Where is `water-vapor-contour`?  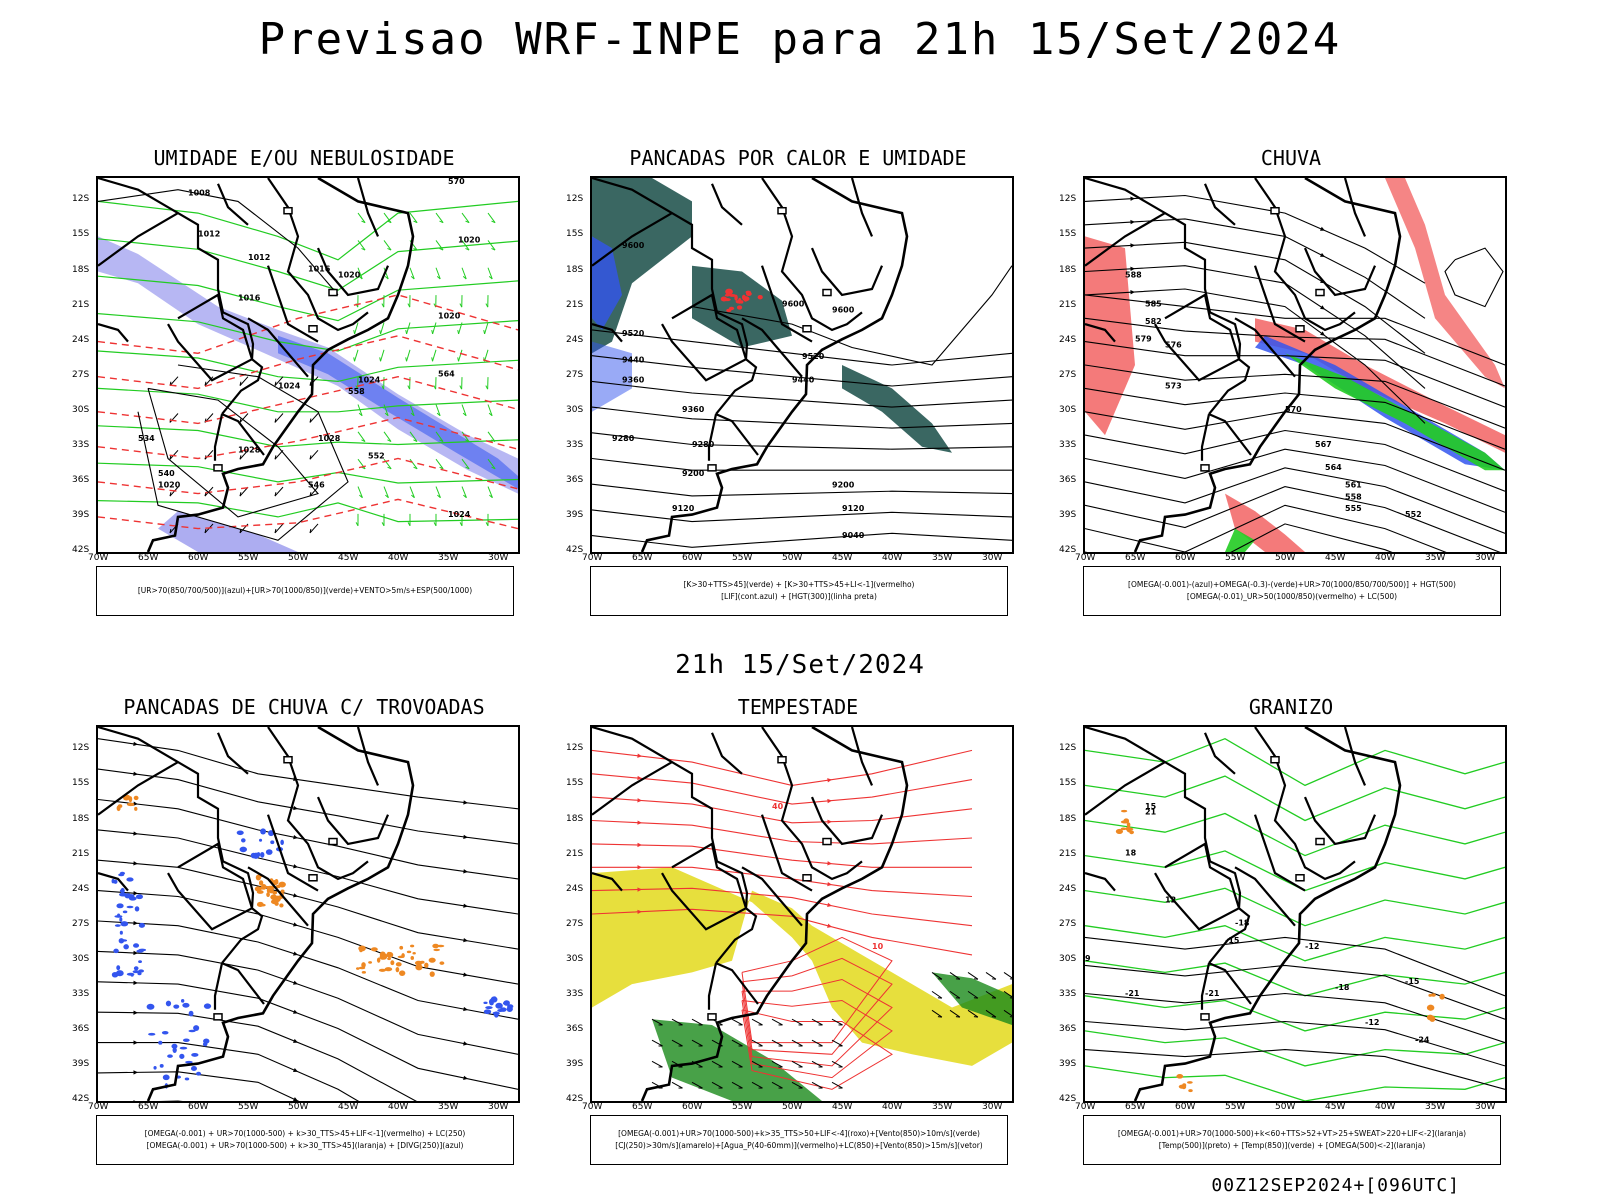
water-vapor-contour is located at coordinates (817, 1049).